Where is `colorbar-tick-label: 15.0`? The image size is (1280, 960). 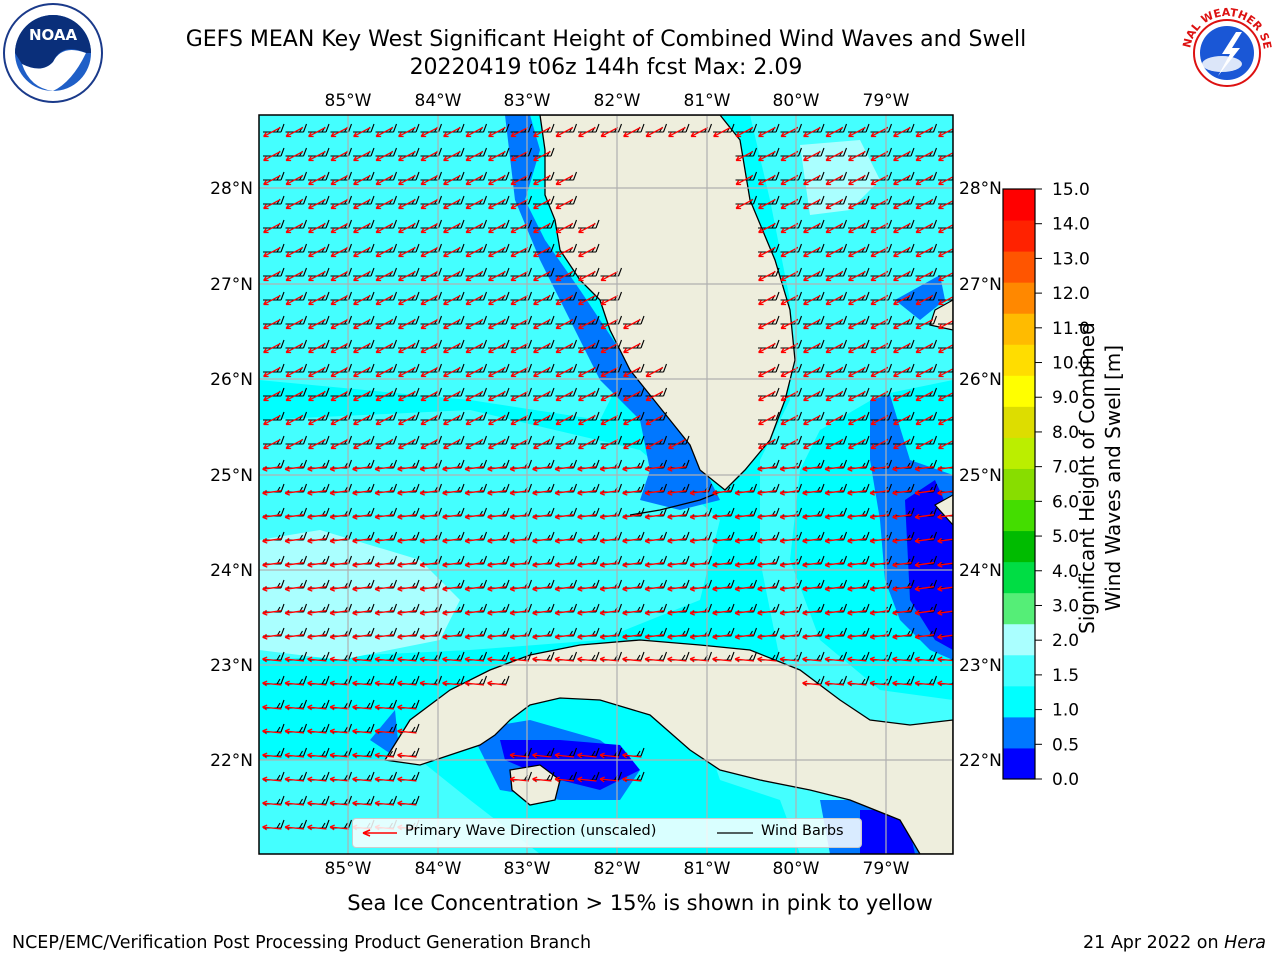 colorbar-tick-label: 15.0 is located at coordinates (1071, 190).